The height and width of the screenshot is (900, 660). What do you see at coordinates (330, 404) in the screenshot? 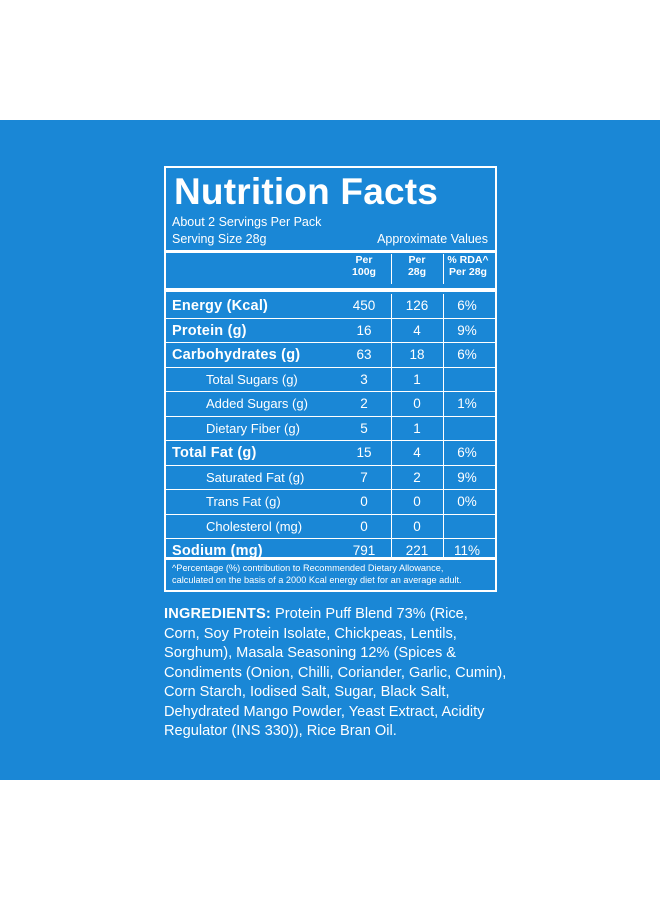
I see `table-row-added-sugars: Added Sugars (g) 2 0 1%` at bounding box center [330, 404].